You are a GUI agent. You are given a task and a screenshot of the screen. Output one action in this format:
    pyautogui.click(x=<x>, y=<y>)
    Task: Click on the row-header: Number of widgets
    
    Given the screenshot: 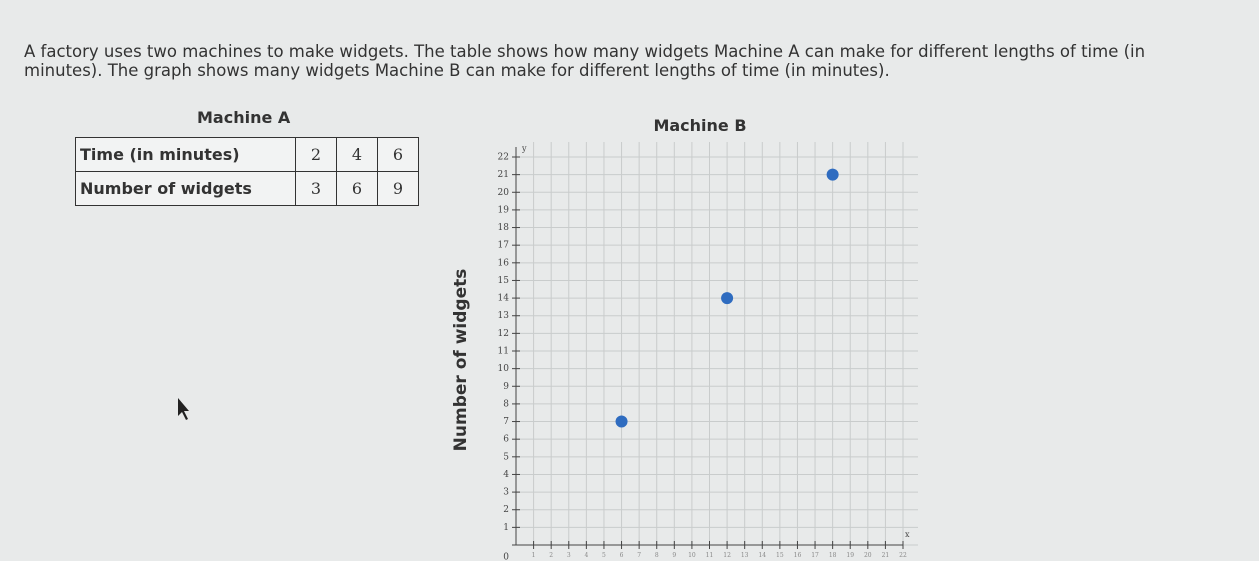 What is the action you would take?
    pyautogui.click(x=185, y=188)
    